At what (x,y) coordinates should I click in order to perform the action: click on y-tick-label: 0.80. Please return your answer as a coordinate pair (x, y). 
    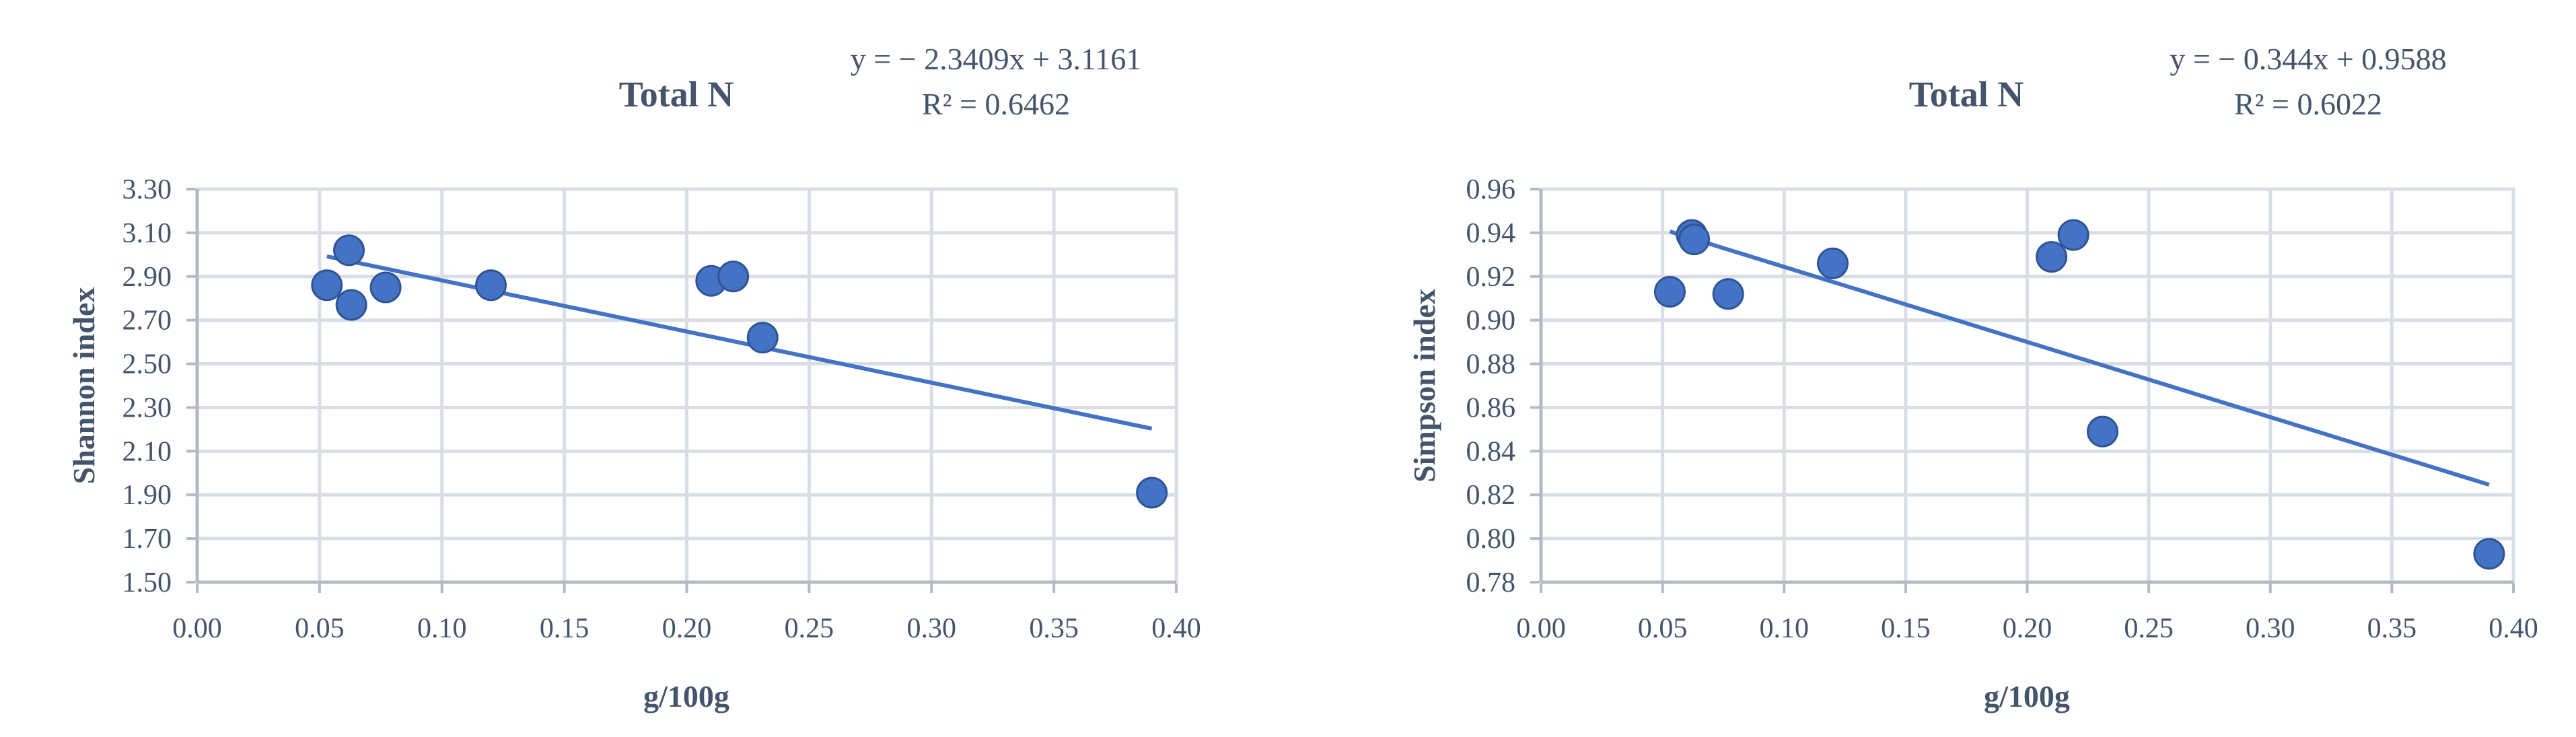
    Looking at the image, I should click on (1491, 539).